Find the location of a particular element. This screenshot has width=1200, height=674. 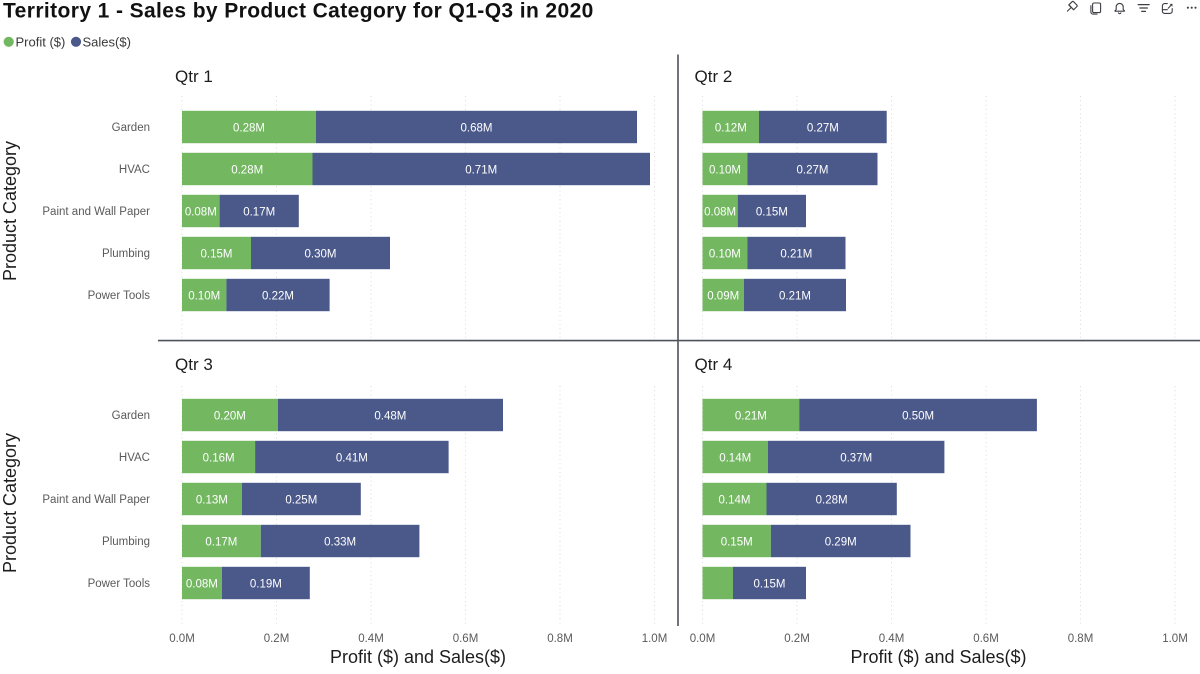

svg-text: 0.13M is located at coordinates (212, 500).